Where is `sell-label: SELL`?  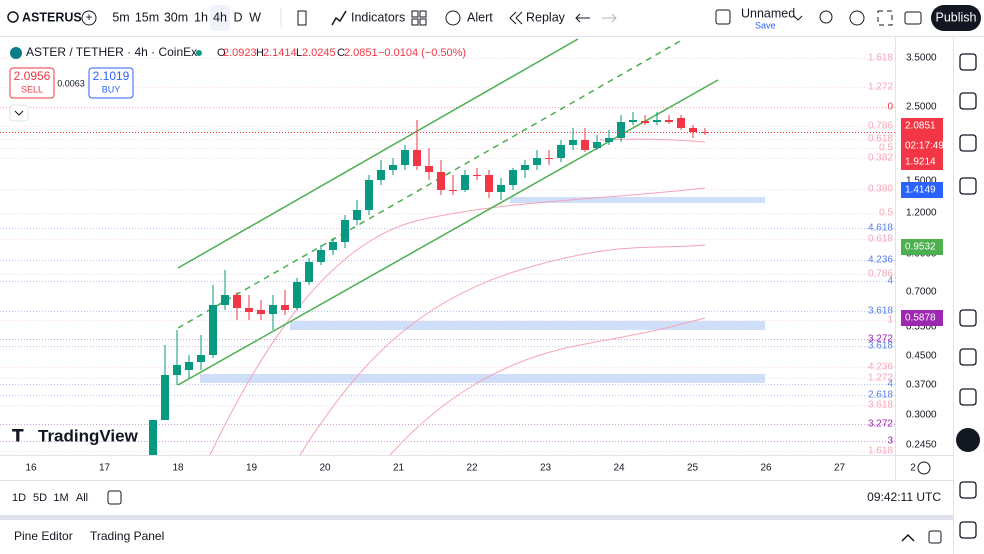
sell-label: SELL is located at coordinates (32, 89).